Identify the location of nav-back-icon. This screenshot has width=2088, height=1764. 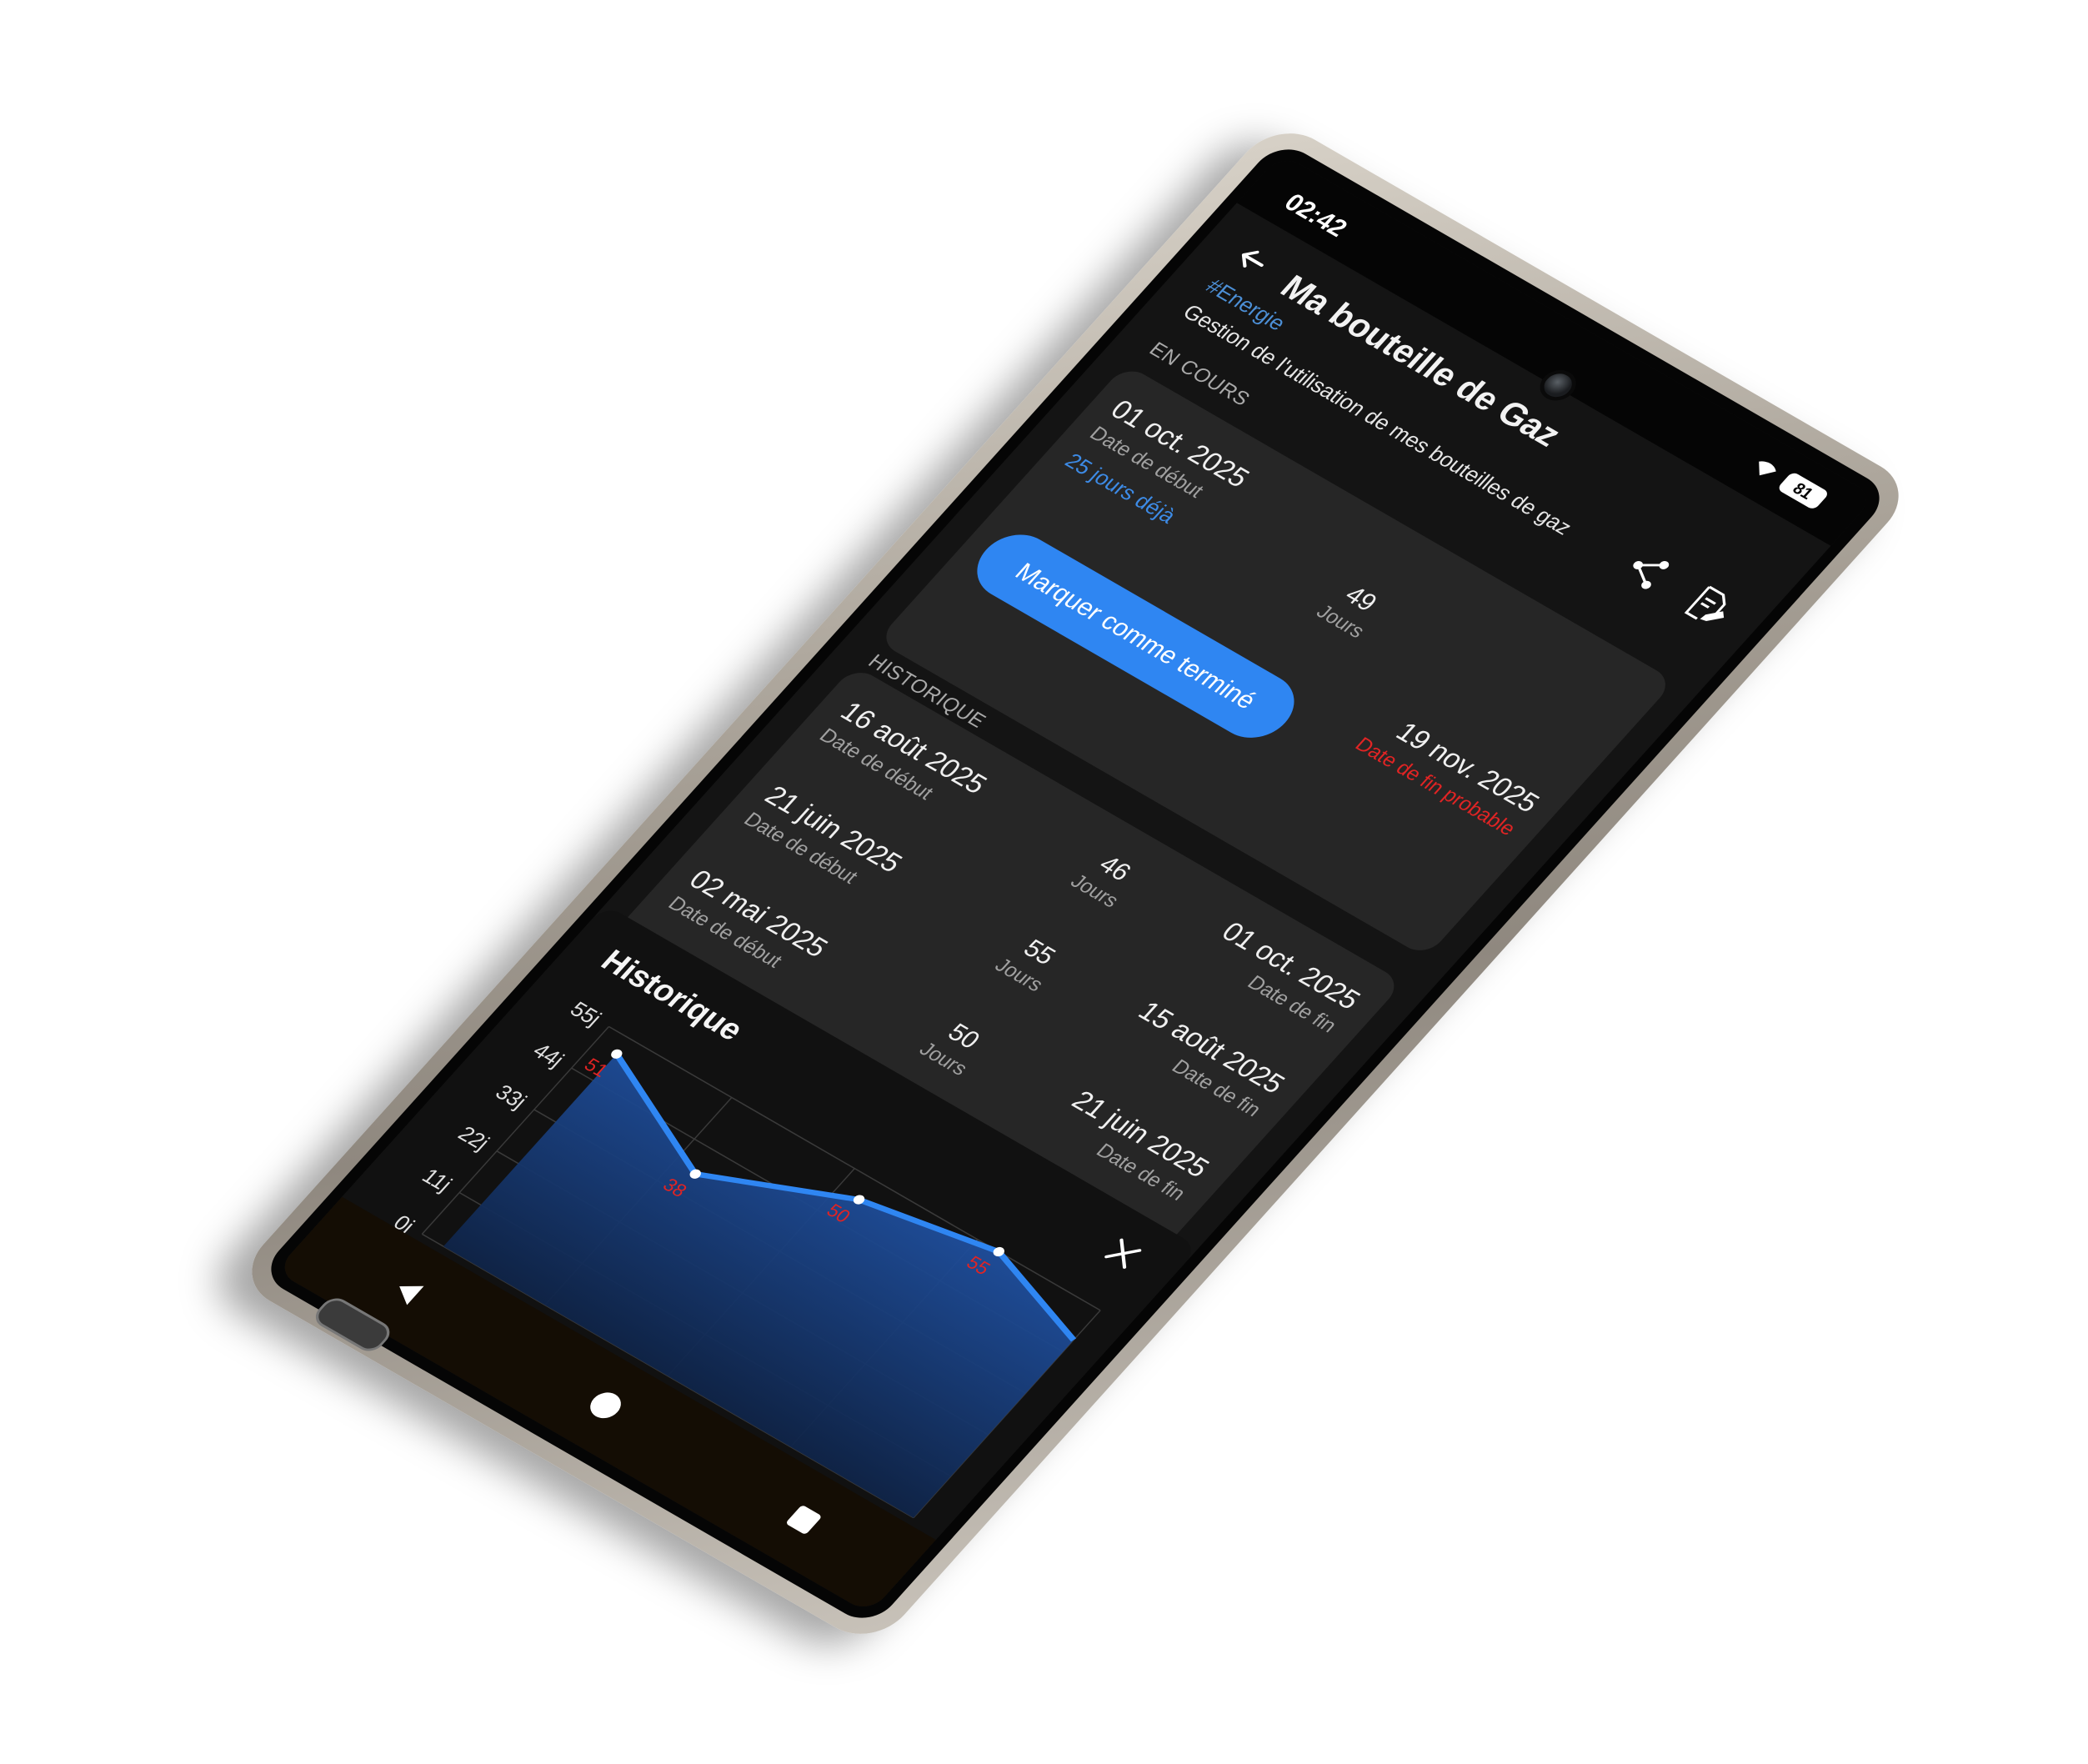
(407, 1291).